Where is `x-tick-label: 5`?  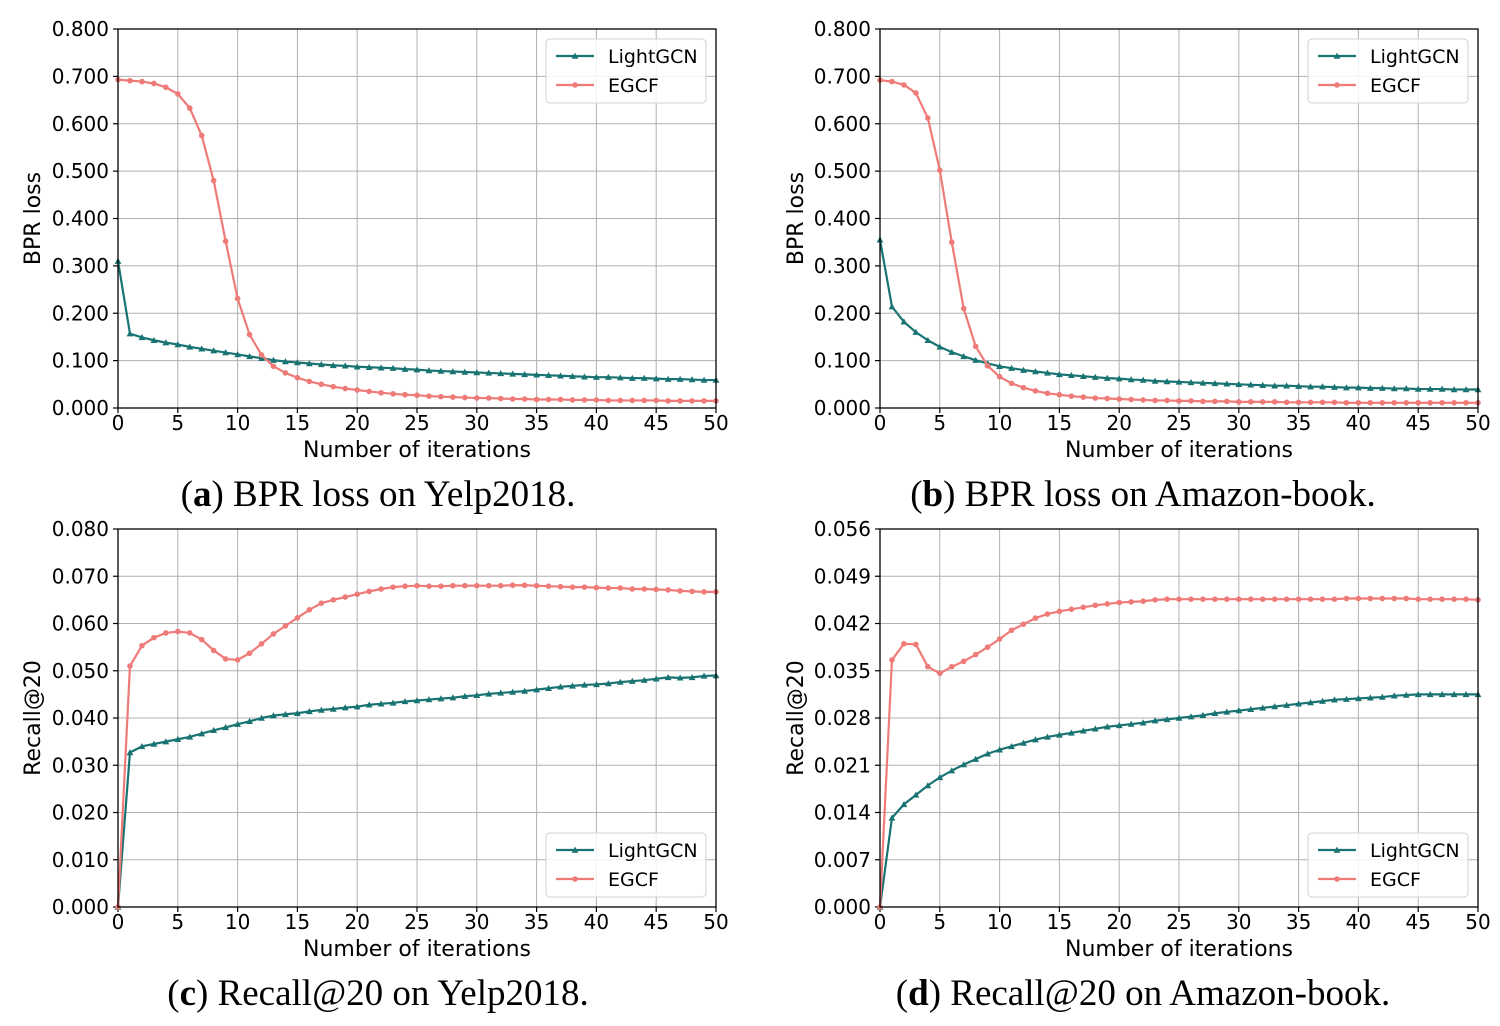 x-tick-label: 5 is located at coordinates (177, 423).